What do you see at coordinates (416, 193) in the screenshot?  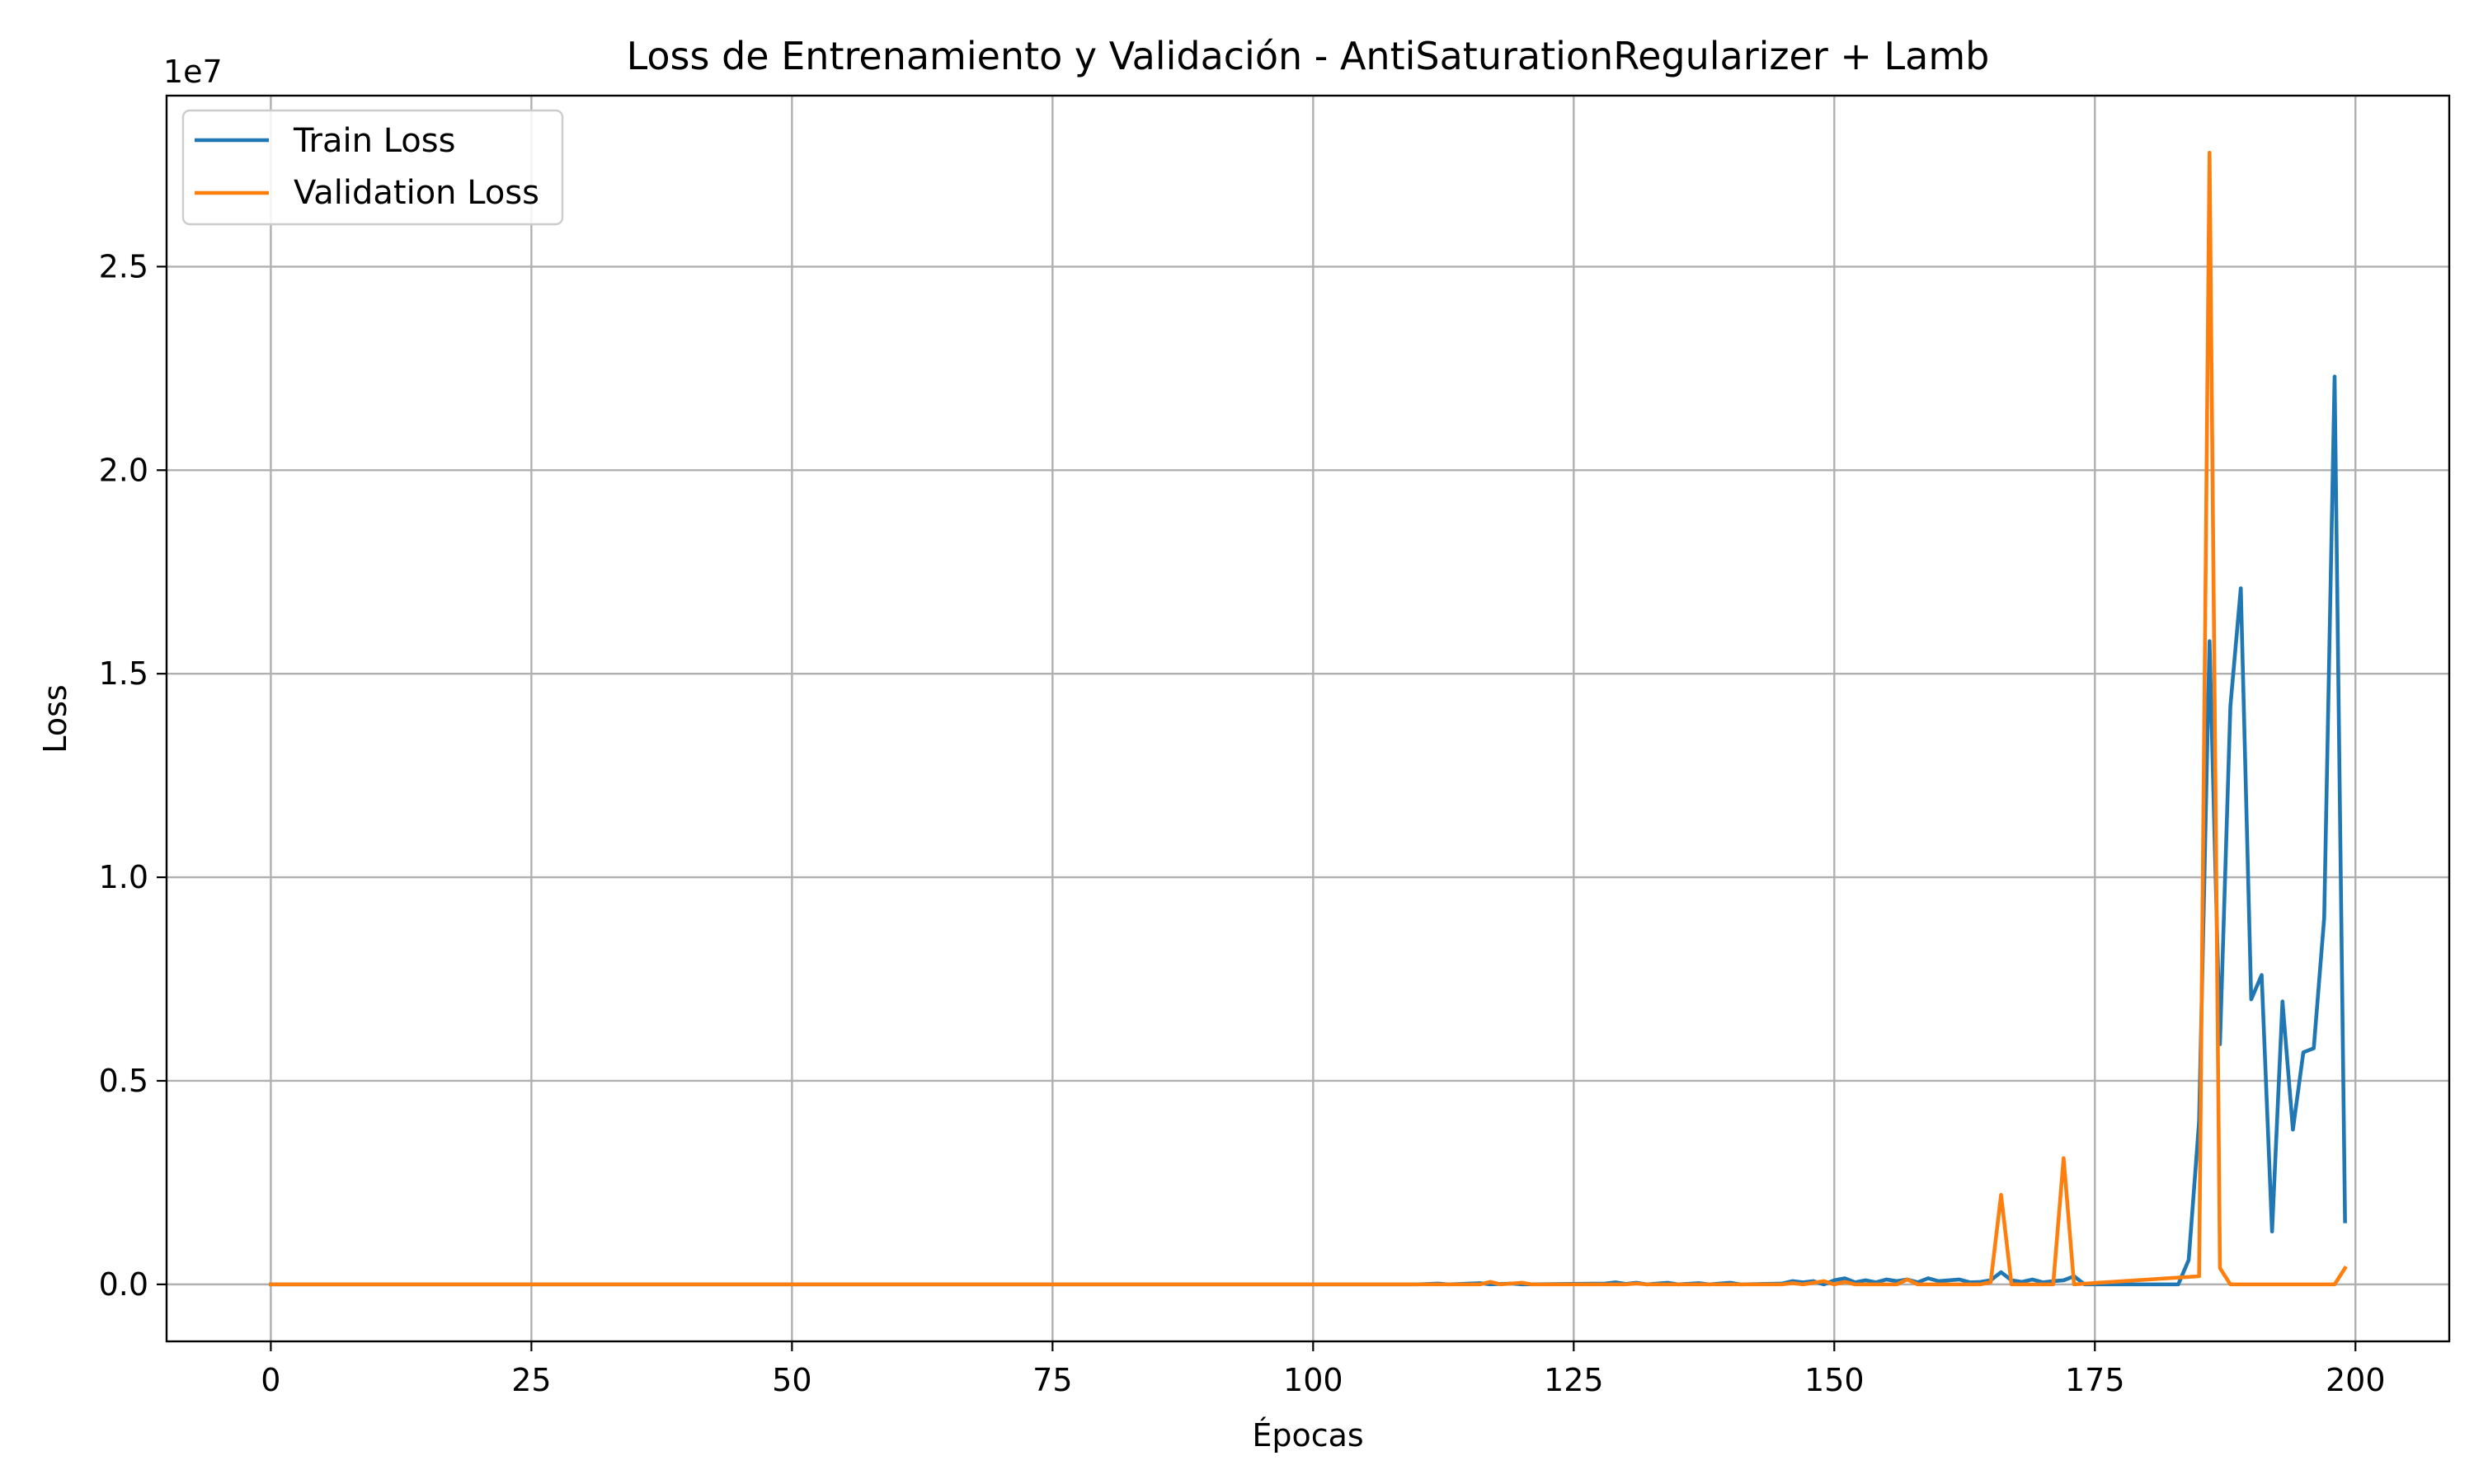 I see `legend-label-validation: Validation Loss` at bounding box center [416, 193].